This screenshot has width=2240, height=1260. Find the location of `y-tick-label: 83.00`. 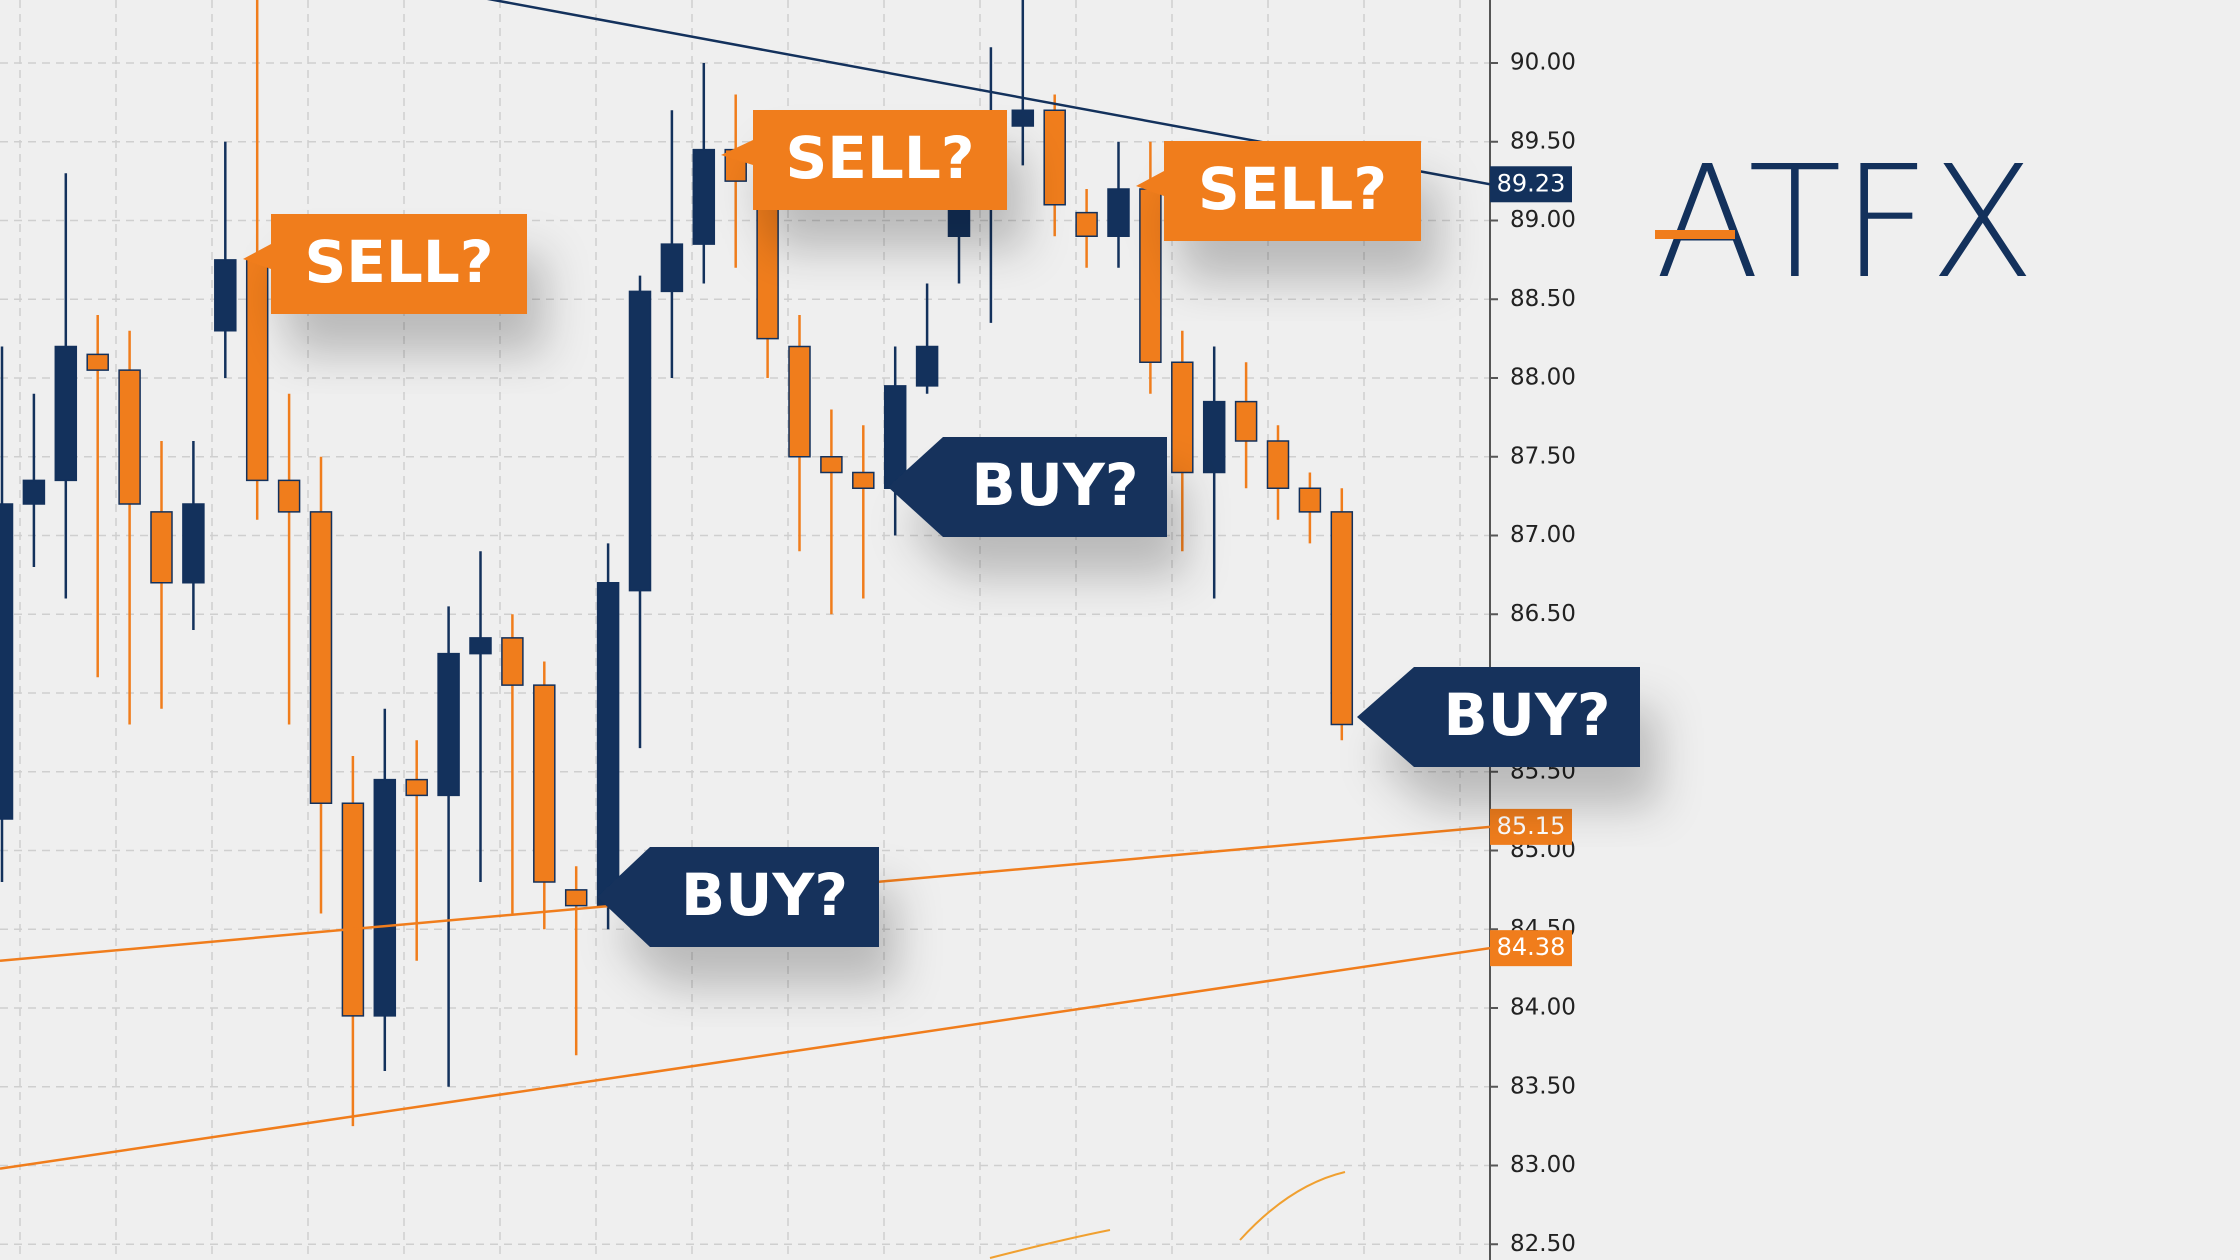

y-tick-label: 83.00 is located at coordinates (1543, 1165).